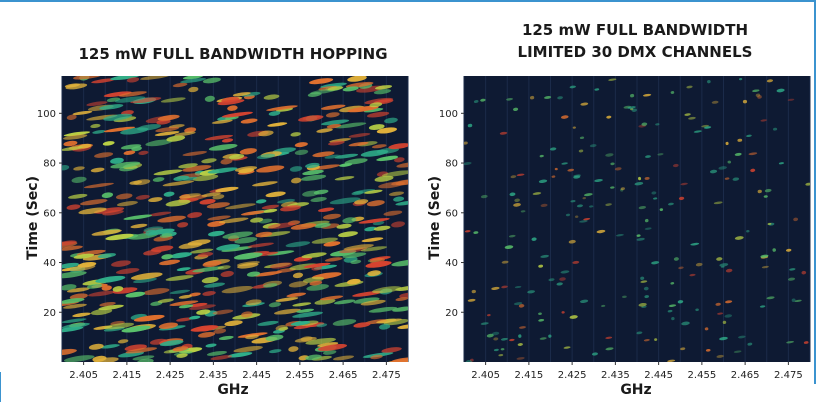 The image size is (816, 402). I want to click on y-tick-label: 80, so click(451, 164).